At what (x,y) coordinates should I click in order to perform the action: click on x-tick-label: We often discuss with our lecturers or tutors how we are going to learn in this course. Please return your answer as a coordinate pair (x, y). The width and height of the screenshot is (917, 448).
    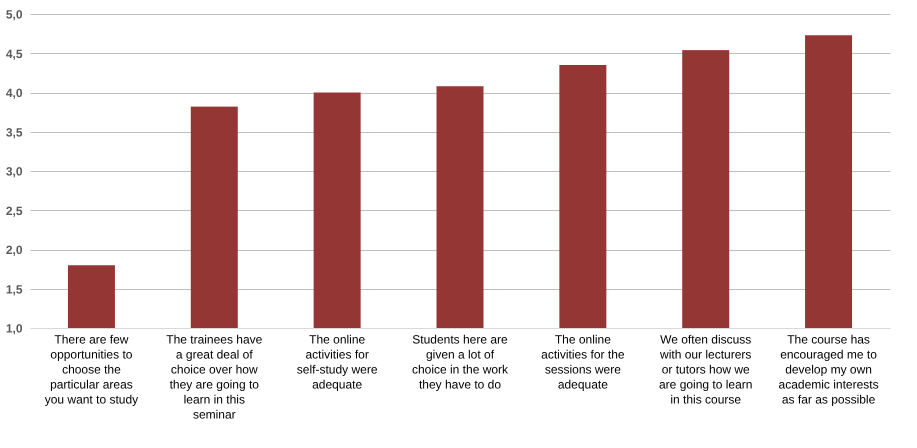
    Looking at the image, I should click on (705, 369).